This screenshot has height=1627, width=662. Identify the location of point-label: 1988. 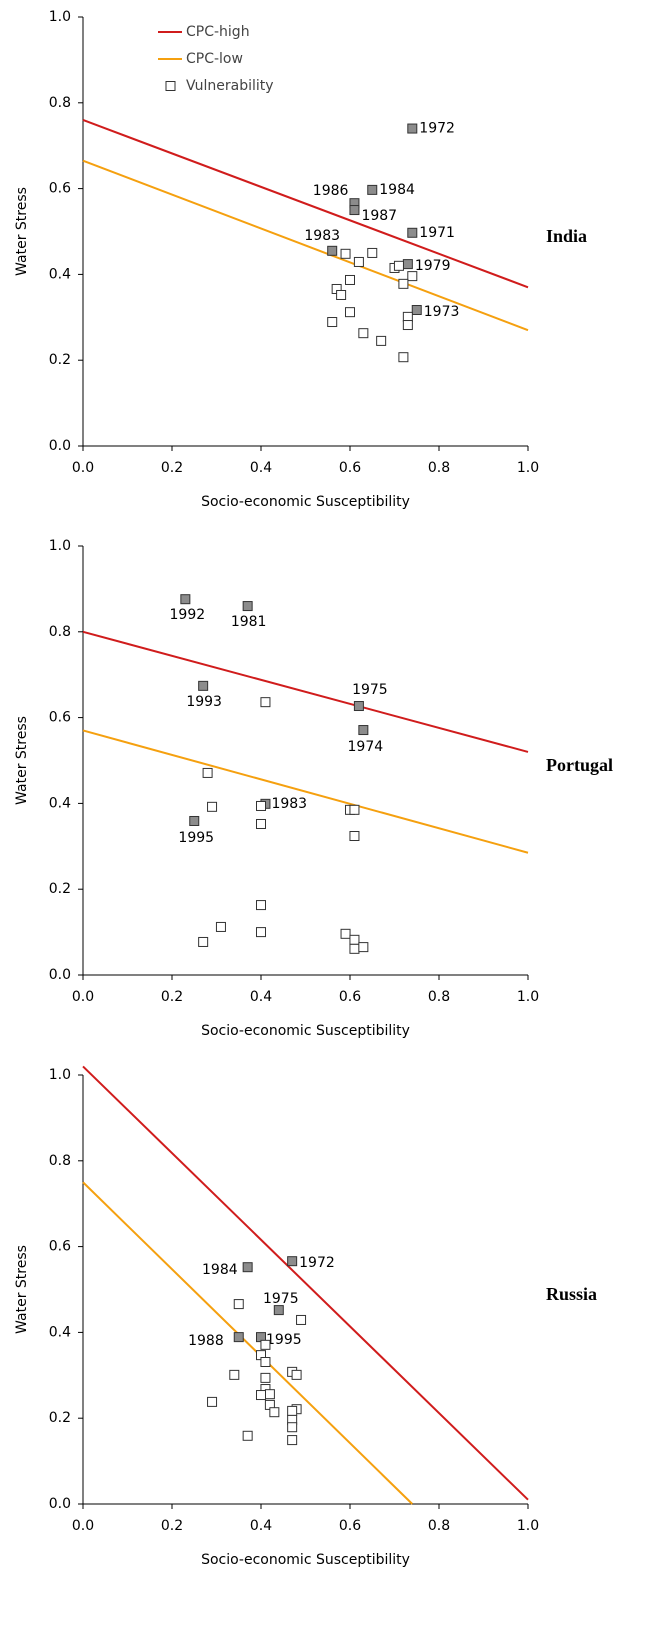
(206, 1341).